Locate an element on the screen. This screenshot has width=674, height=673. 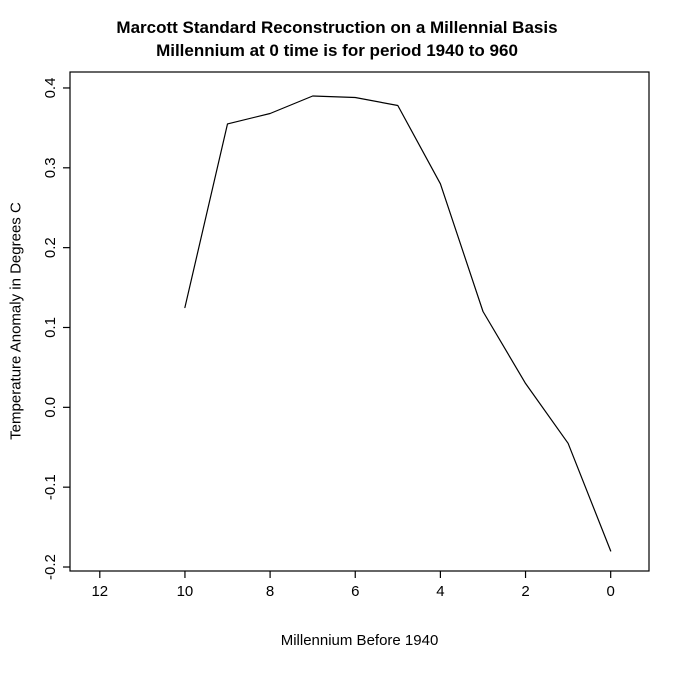
x-tick-label: 0 is located at coordinates (611, 591).